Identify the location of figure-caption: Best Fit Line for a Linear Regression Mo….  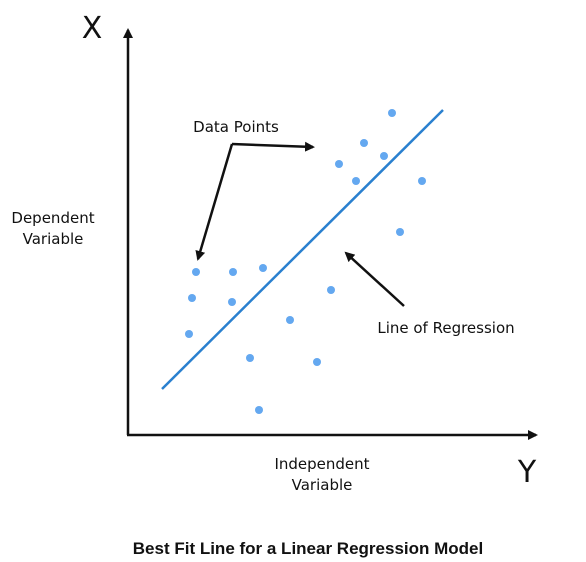
(308, 548).